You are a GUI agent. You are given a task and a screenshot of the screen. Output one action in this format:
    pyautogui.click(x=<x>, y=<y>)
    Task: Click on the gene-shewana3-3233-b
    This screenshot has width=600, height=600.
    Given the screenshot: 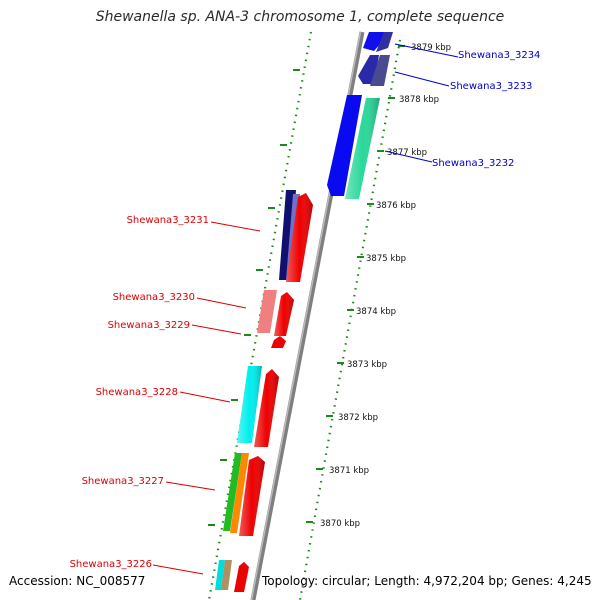 What is the action you would take?
    pyautogui.click(x=380, y=70)
    